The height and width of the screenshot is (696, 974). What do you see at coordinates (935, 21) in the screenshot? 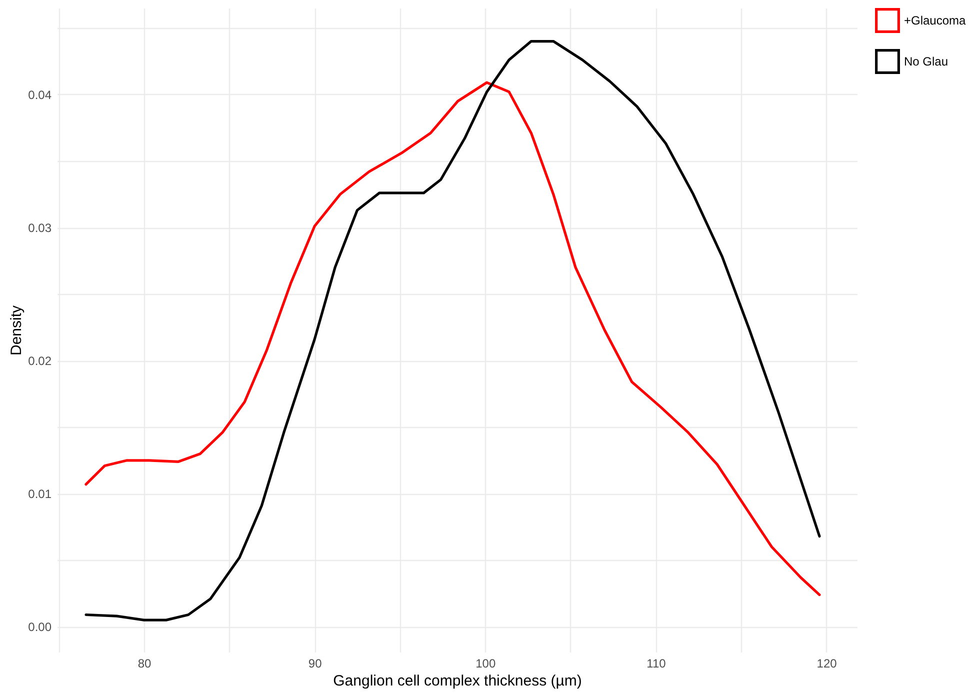
I see `legend-label: +Glaucoma` at bounding box center [935, 21].